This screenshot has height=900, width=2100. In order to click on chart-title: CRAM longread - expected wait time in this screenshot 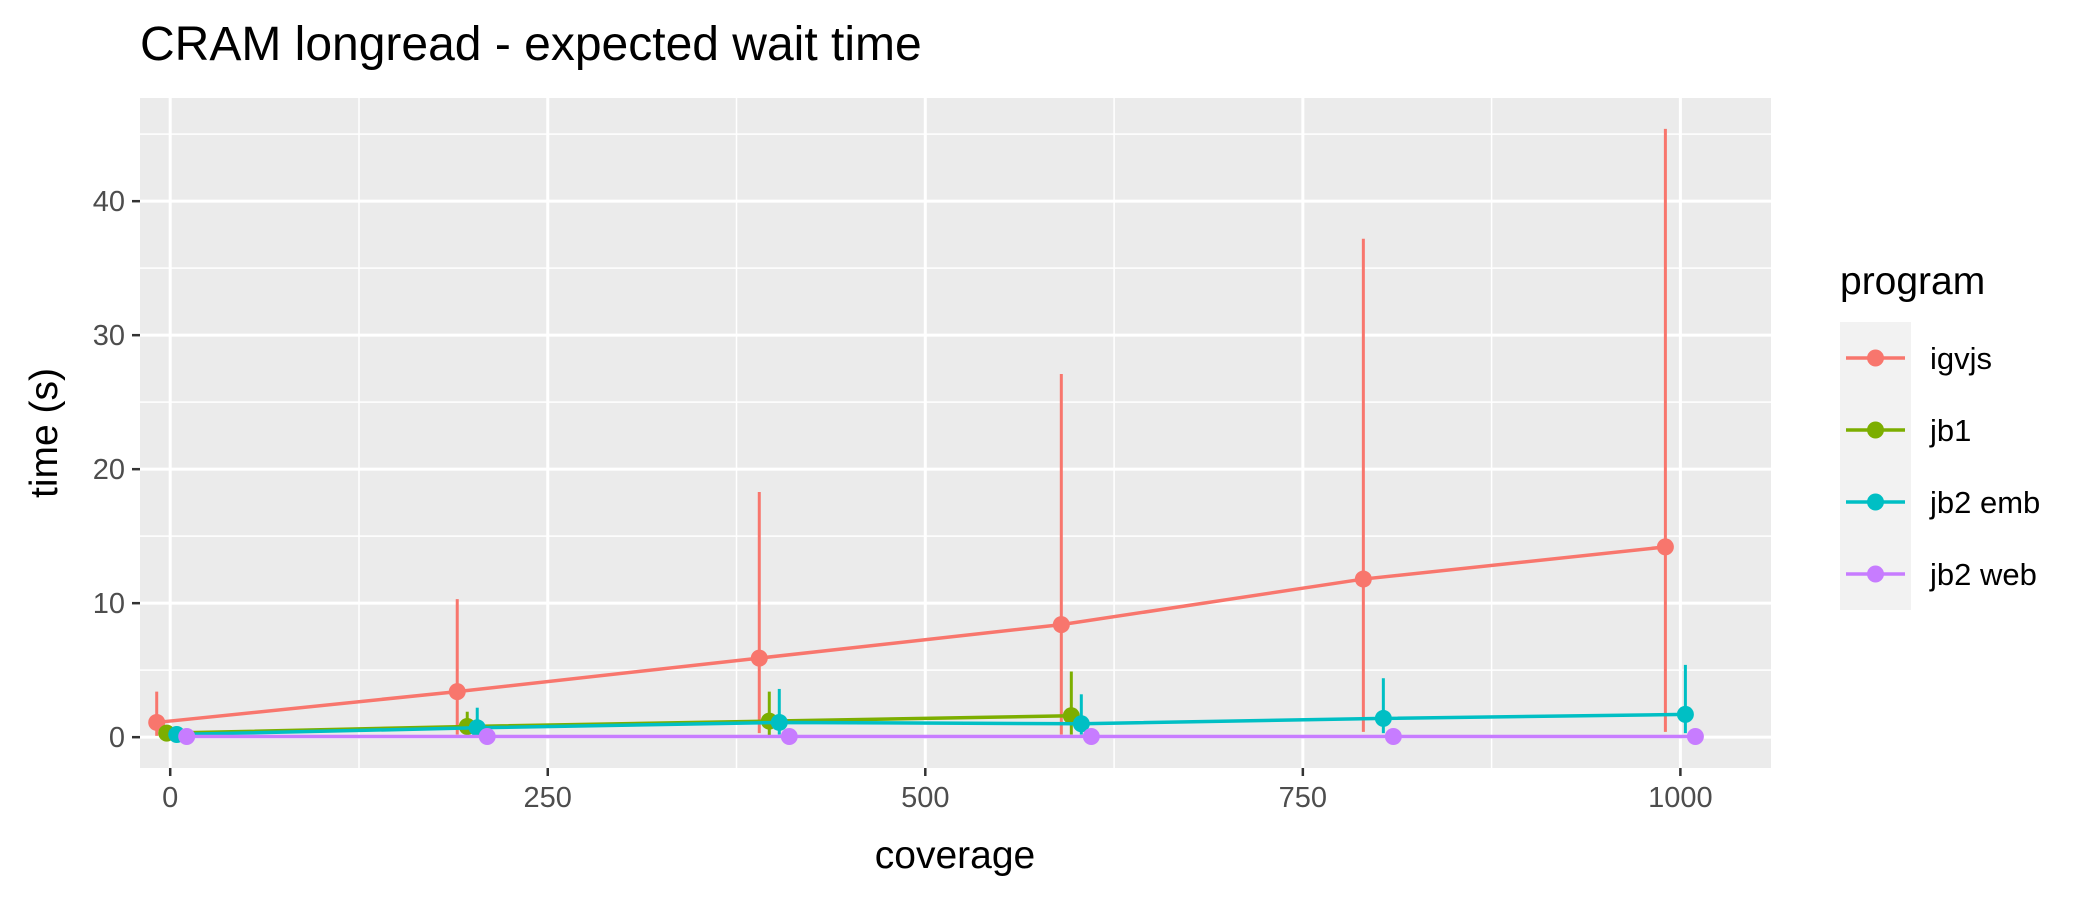, I will do `click(531, 44)`.